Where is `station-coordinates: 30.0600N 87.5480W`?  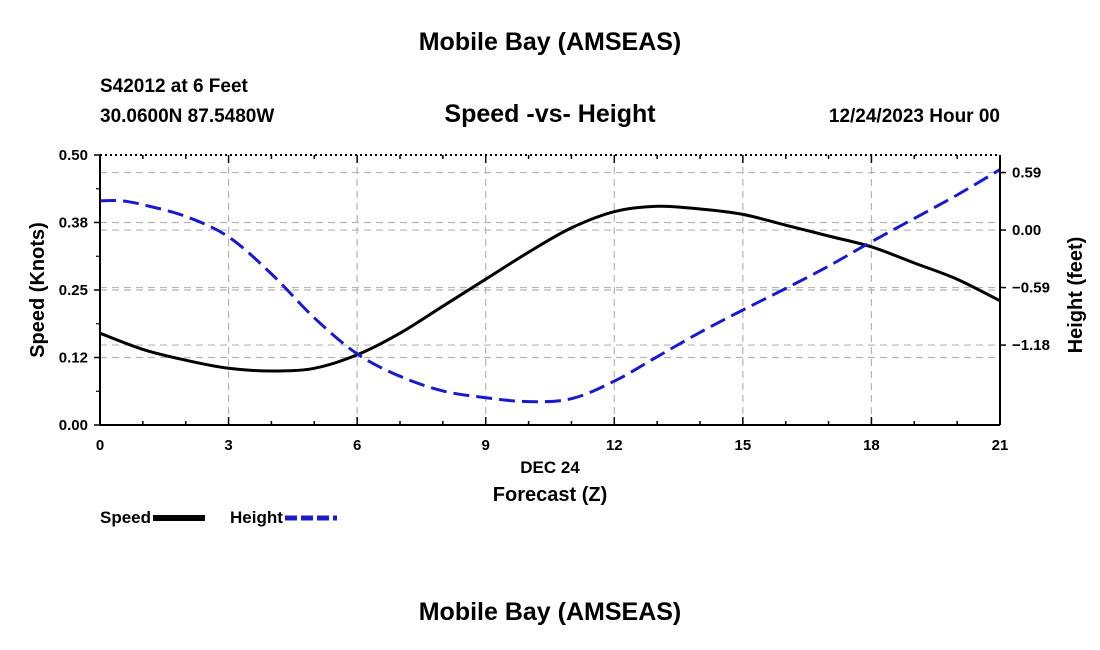
station-coordinates: 30.0600N 87.5480W is located at coordinates (187, 116).